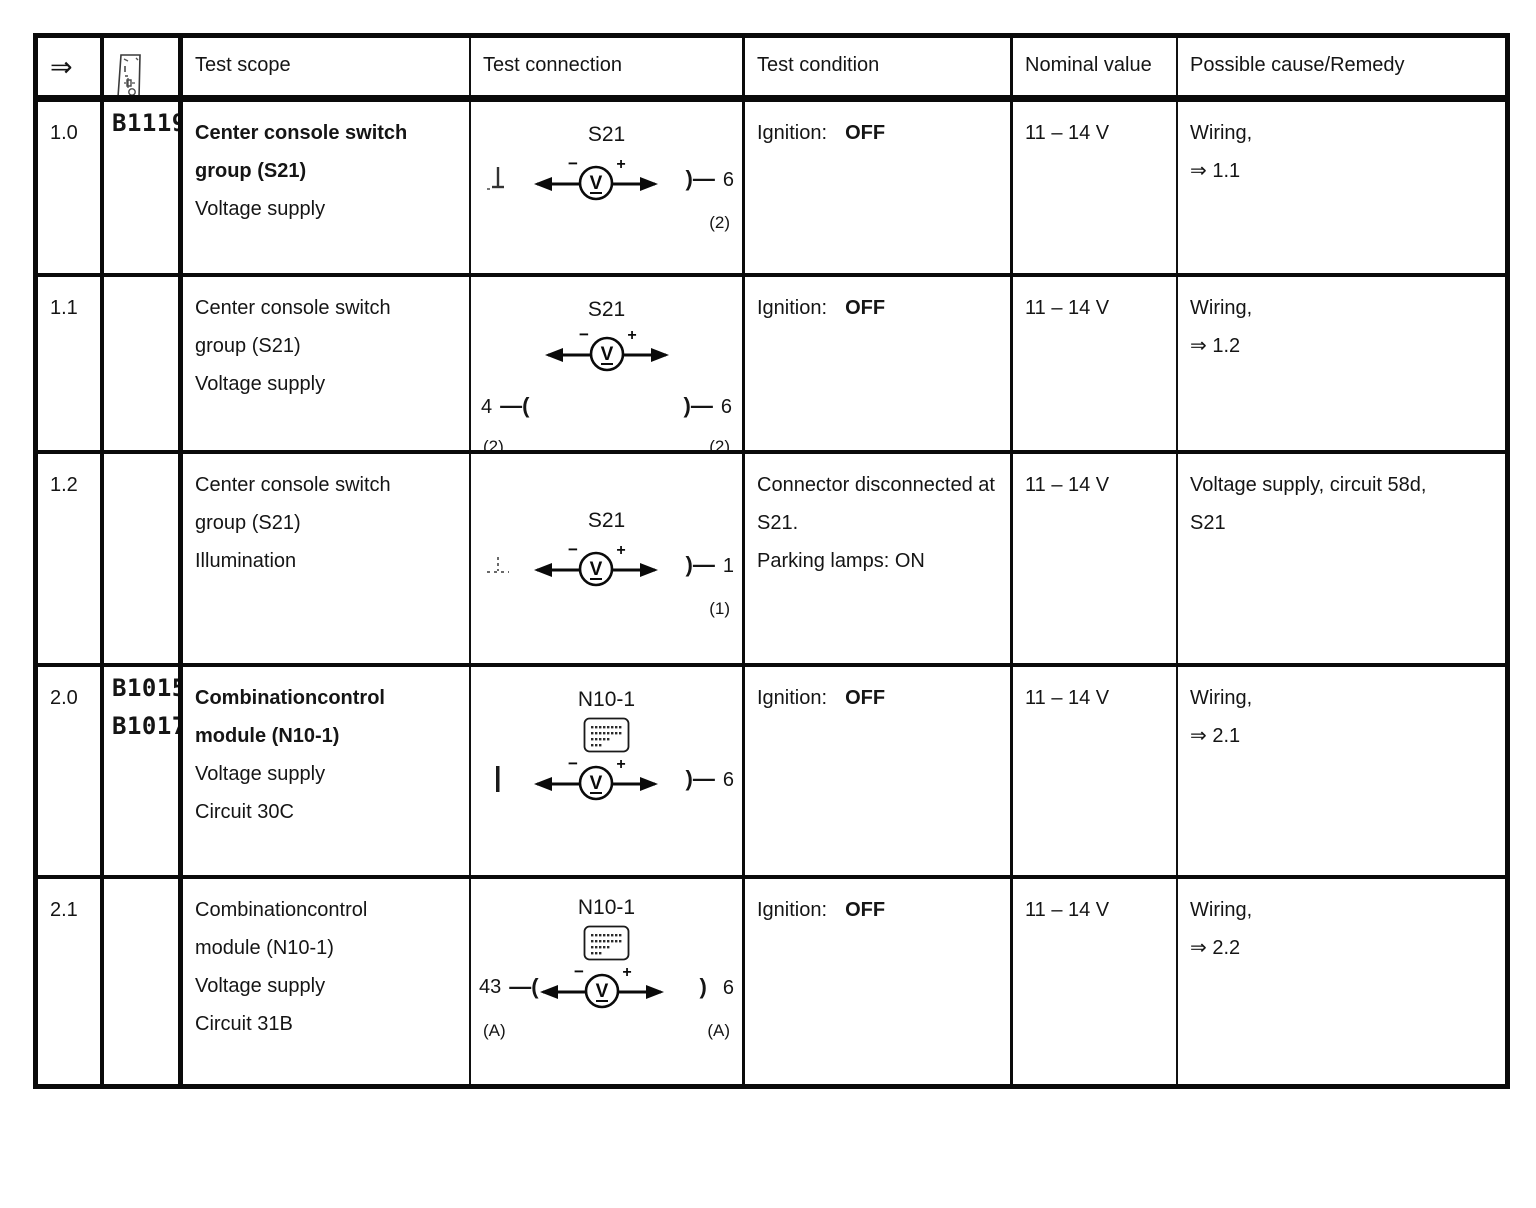 The width and height of the screenshot is (1536, 1208). Describe the element at coordinates (1341, 981) in the screenshot. I see `remedy-cell: Wiring, ⇒ 2.2` at that location.